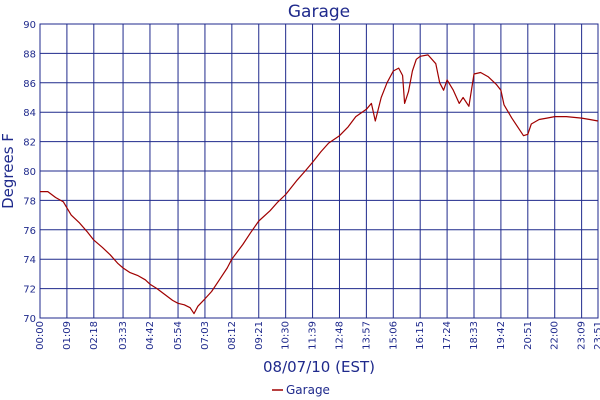 This screenshot has width=600, height=400. What do you see at coordinates (232, 335) in the screenshot?
I see `x-tick-label: 08:12` at bounding box center [232, 335].